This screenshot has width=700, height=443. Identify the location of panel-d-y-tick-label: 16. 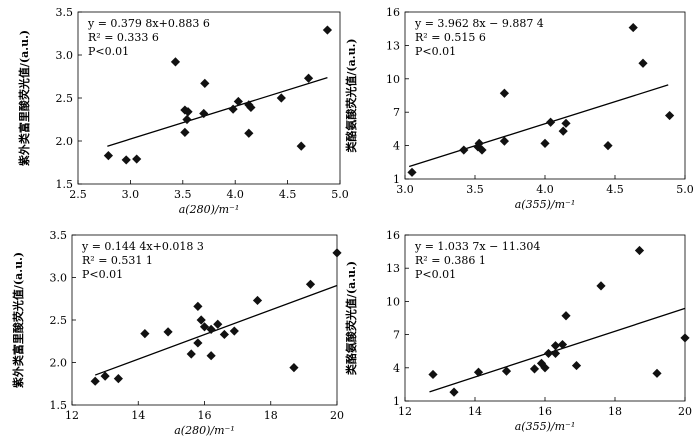
(393, 235).